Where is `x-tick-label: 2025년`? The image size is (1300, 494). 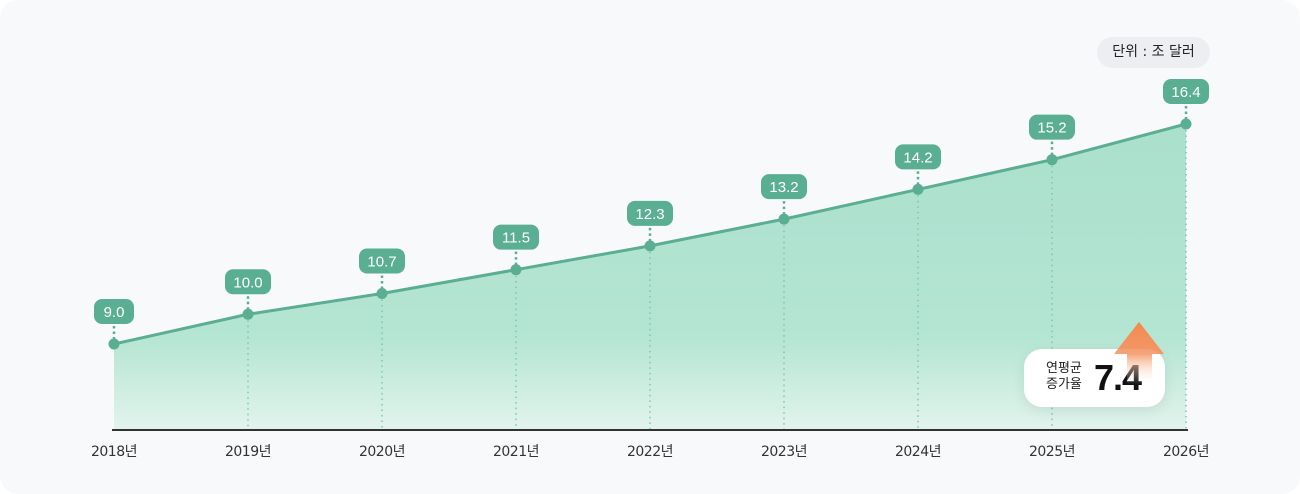
x-tick-label: 2025년 is located at coordinates (1052, 452).